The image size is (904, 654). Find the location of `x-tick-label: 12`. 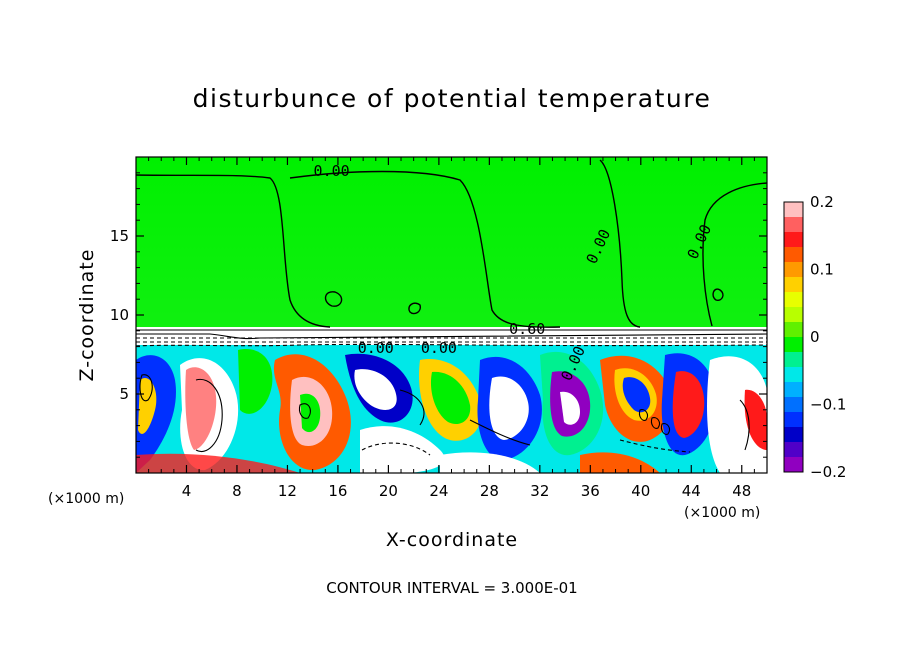

x-tick-label: 12 is located at coordinates (287, 491).